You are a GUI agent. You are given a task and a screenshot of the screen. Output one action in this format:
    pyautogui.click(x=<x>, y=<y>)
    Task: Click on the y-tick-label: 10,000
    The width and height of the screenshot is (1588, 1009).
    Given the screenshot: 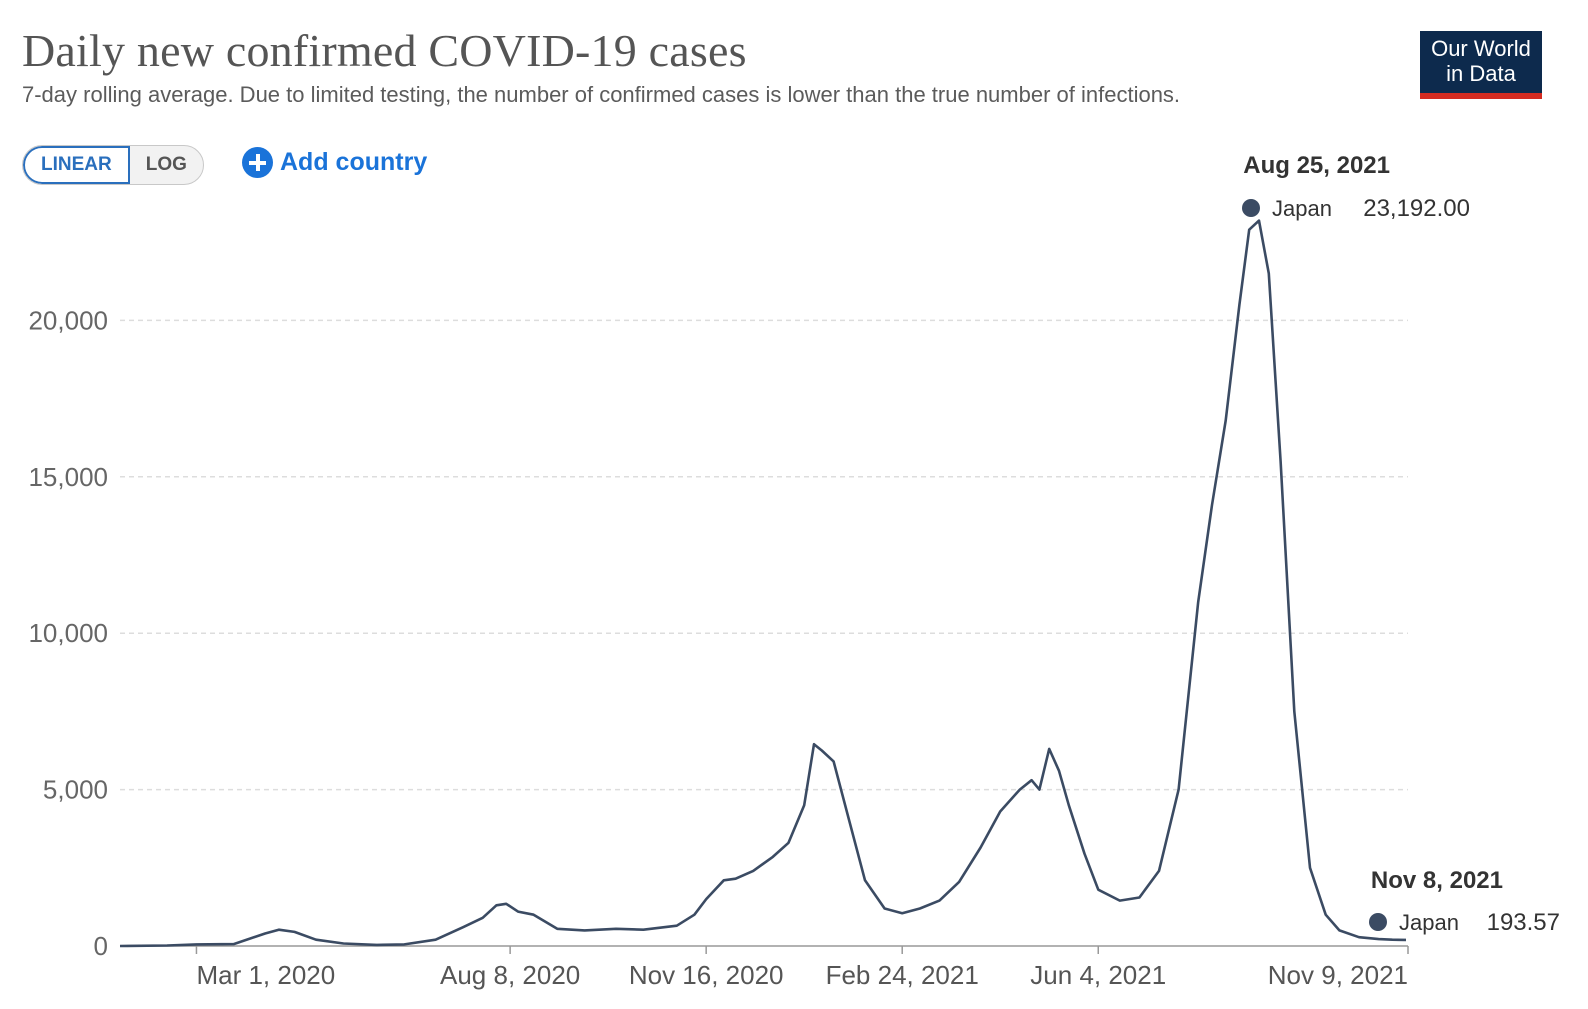 What is the action you would take?
    pyautogui.click(x=68, y=633)
    